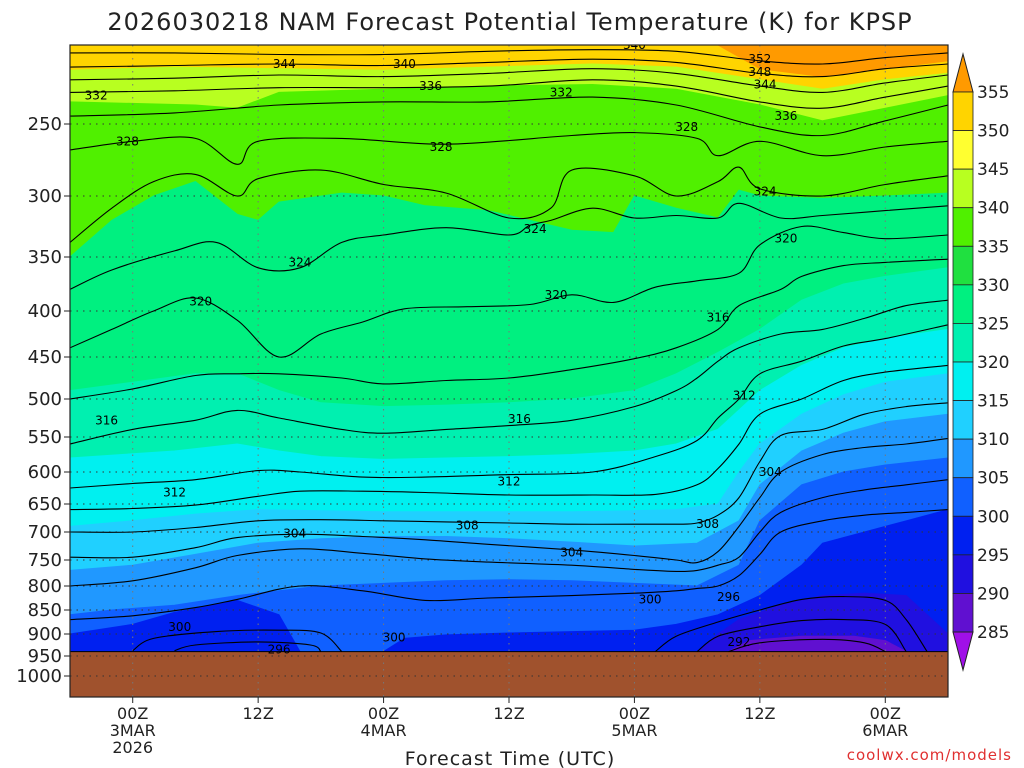 This screenshot has width=1024, height=768. I want to click on contour-label-31: 300, so click(394, 638).